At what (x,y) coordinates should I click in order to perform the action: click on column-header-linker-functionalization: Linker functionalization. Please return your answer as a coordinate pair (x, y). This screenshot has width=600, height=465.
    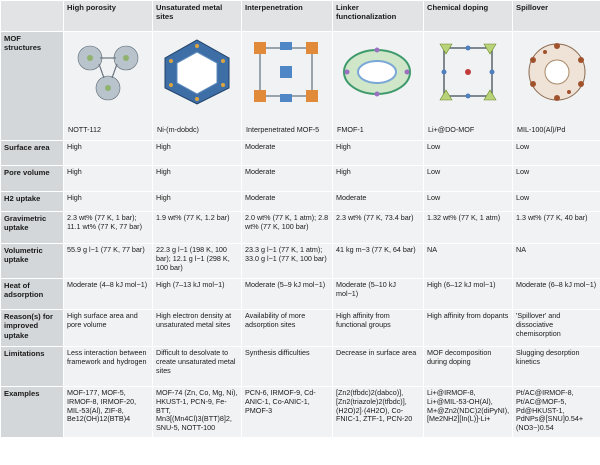
    Looking at the image, I should click on (378, 16).